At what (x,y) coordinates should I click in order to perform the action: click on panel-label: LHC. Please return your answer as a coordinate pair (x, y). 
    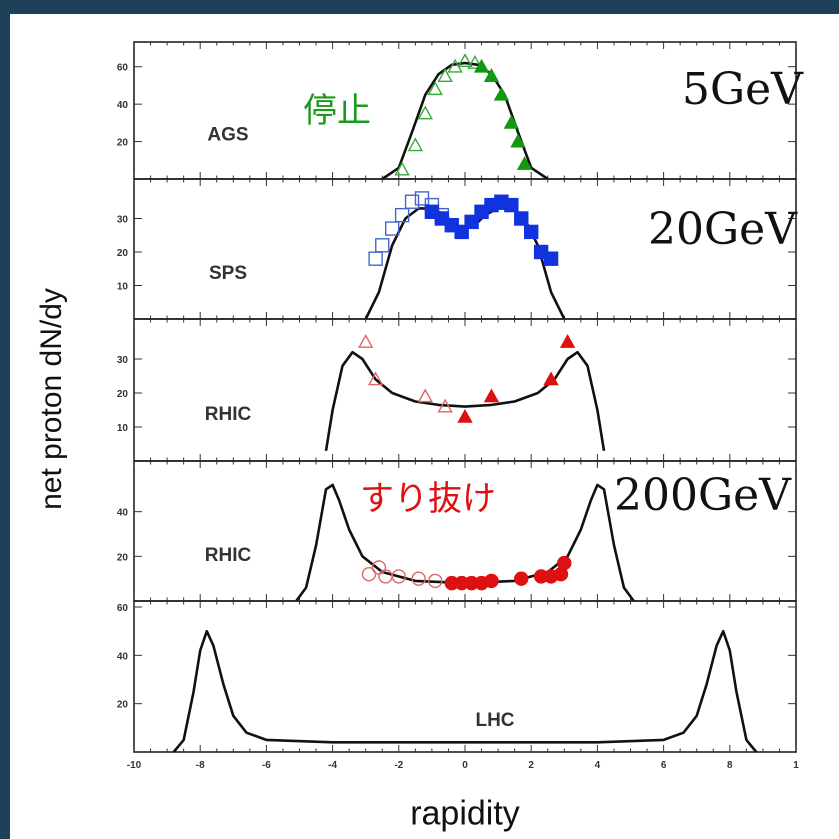
    Looking at the image, I should click on (494, 720).